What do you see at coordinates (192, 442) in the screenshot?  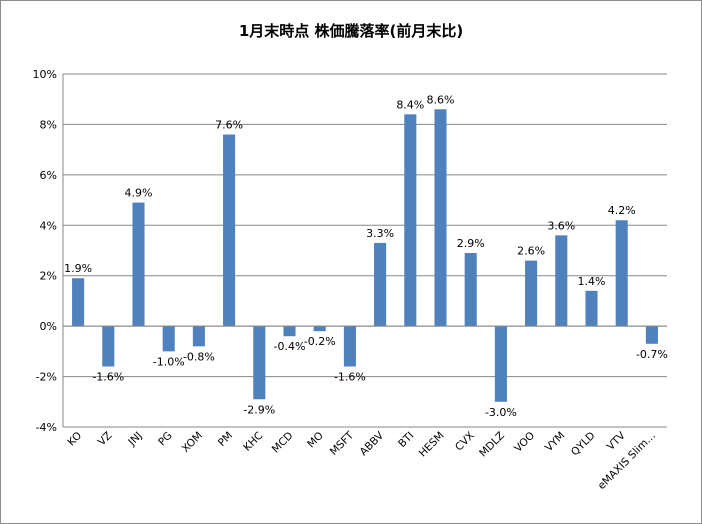 I see `x-tick-label: XOM` at bounding box center [192, 442].